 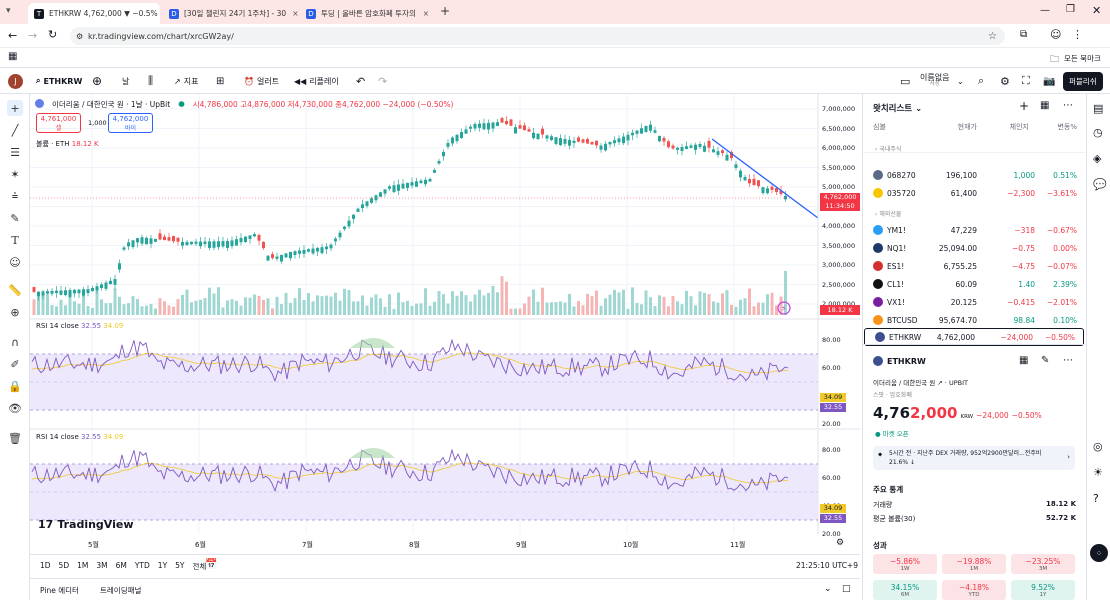 What do you see at coordinates (33, 35) in the screenshot?
I see `forward-icon: →` at bounding box center [33, 35].